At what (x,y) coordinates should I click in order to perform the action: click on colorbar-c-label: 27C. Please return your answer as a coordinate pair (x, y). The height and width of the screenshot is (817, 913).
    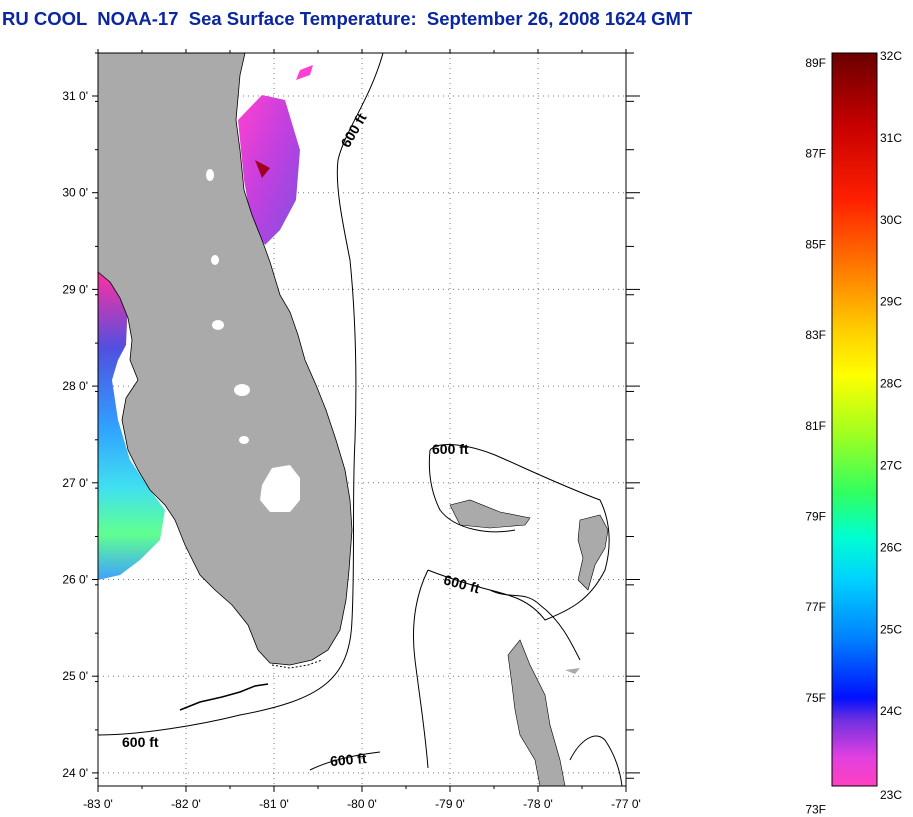
    Looking at the image, I should click on (891, 466).